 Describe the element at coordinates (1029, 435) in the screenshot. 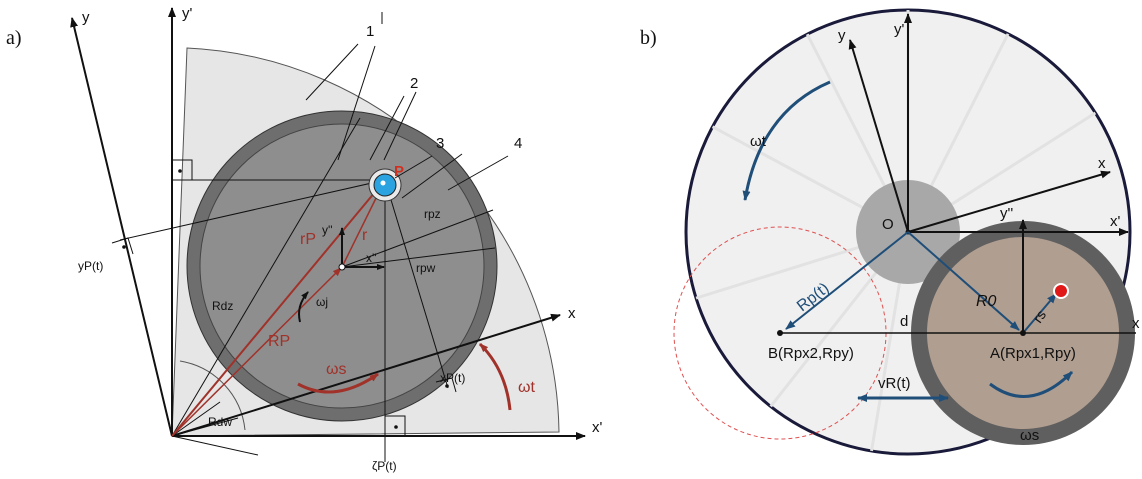

I see `omega-s-label-b: ωs` at that location.